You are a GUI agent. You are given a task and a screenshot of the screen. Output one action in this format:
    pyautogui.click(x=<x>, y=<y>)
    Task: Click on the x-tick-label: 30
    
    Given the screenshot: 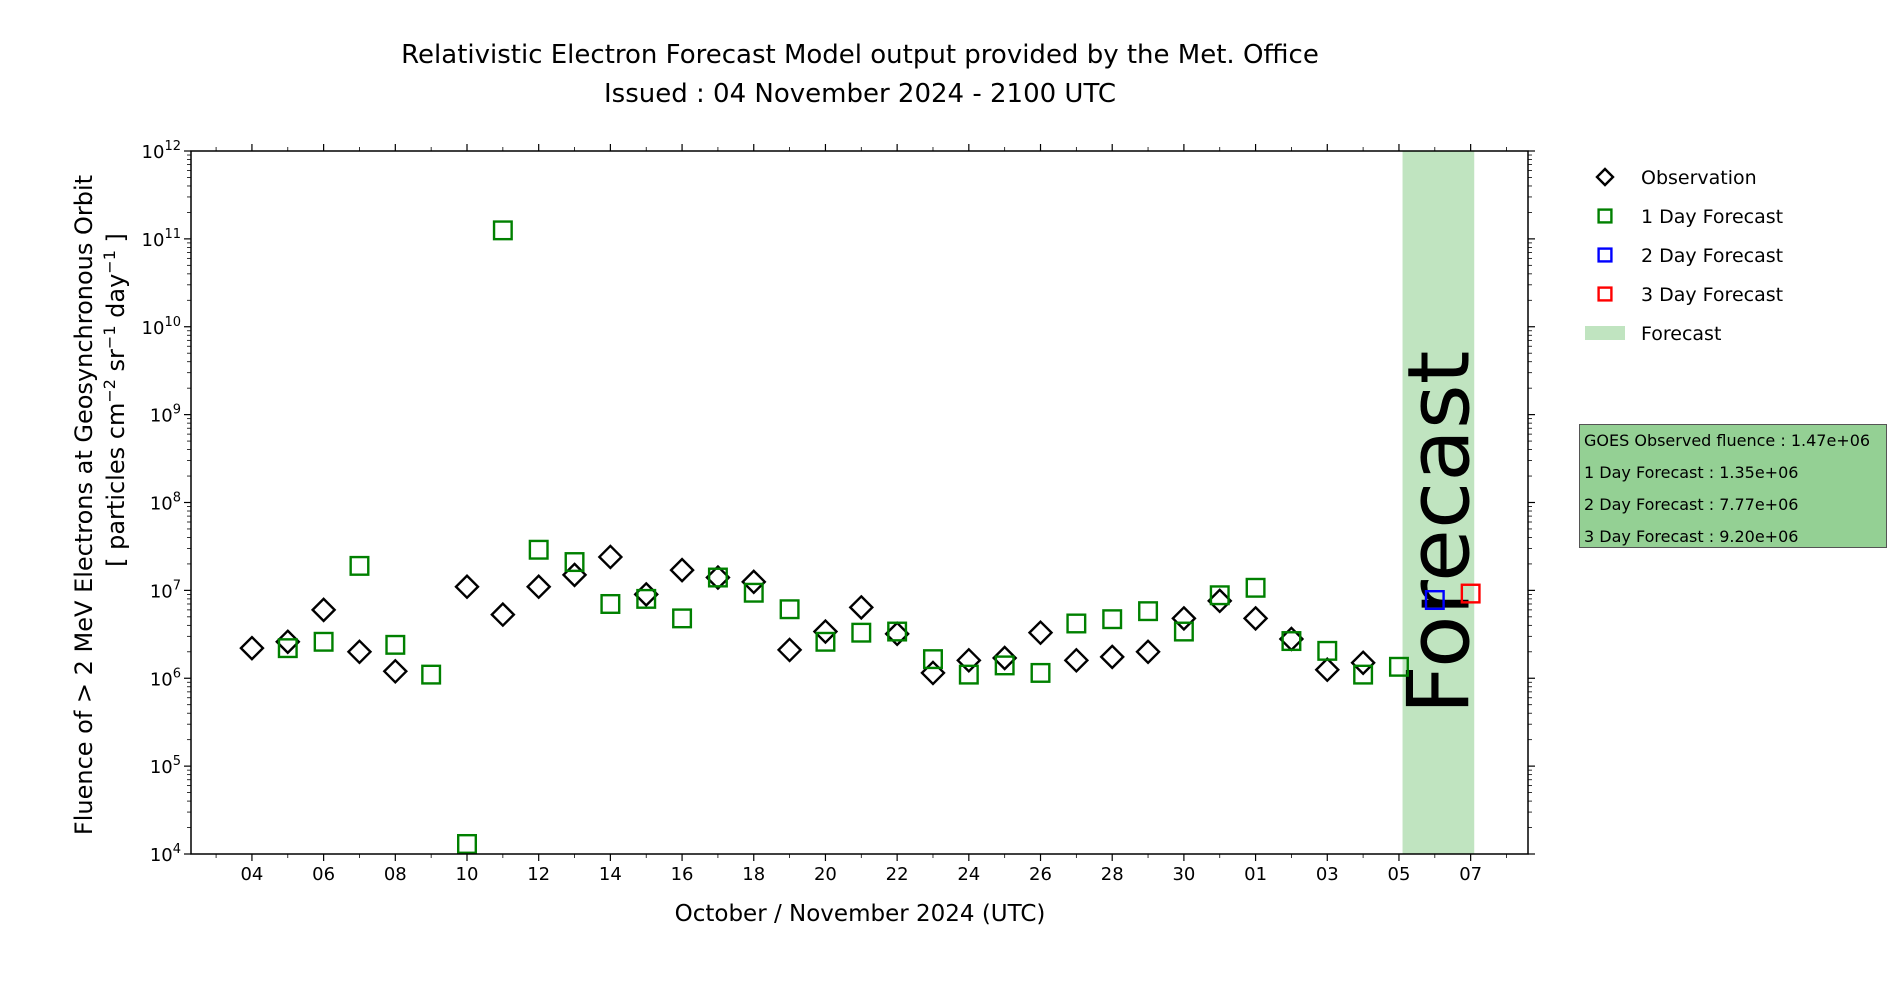 What is the action you would take?
    pyautogui.click(x=1183, y=874)
    